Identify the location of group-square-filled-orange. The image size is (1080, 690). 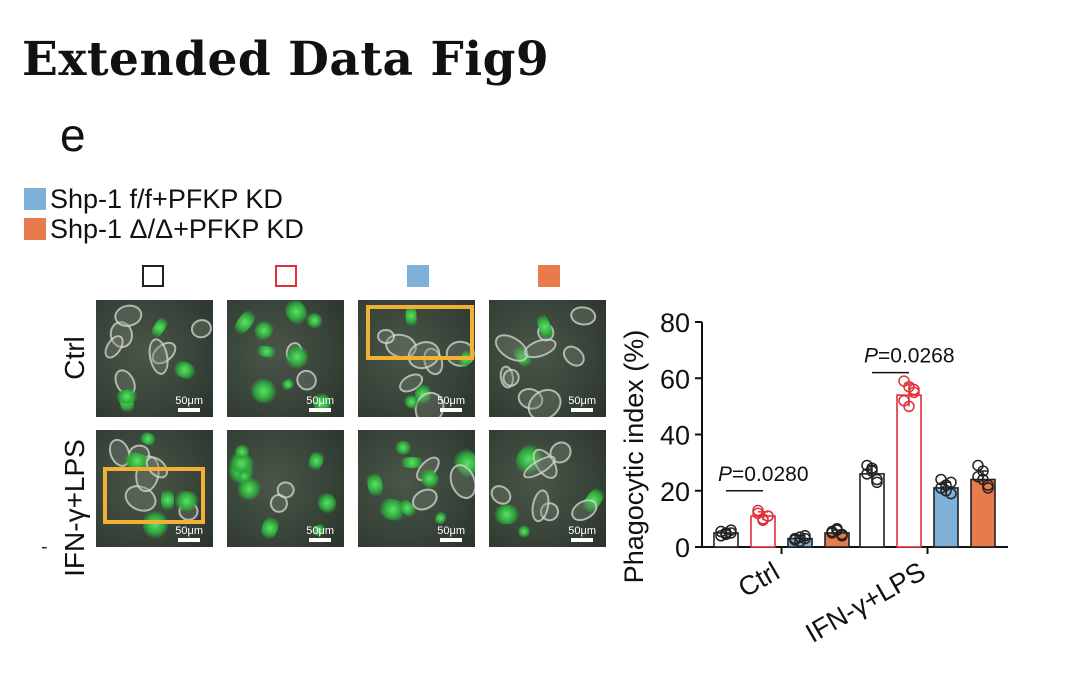
(549, 276).